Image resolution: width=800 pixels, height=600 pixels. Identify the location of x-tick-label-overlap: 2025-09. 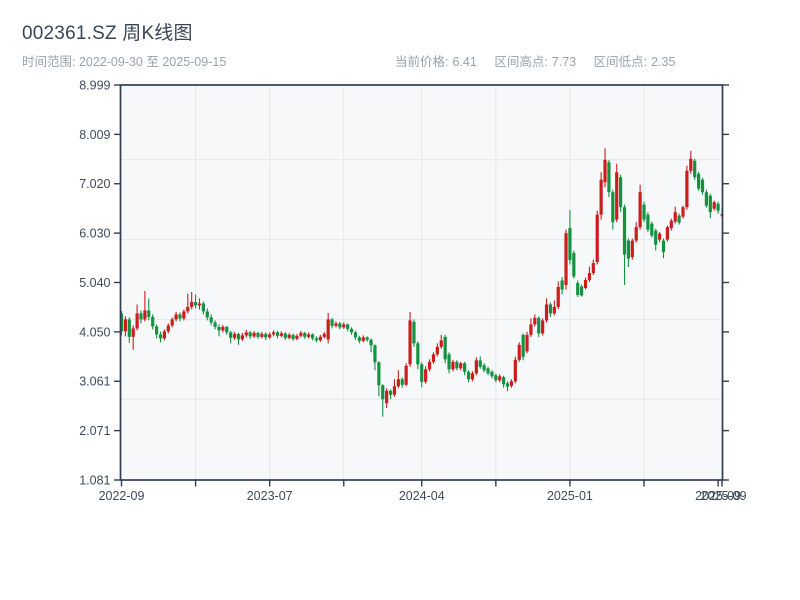
(724, 496).